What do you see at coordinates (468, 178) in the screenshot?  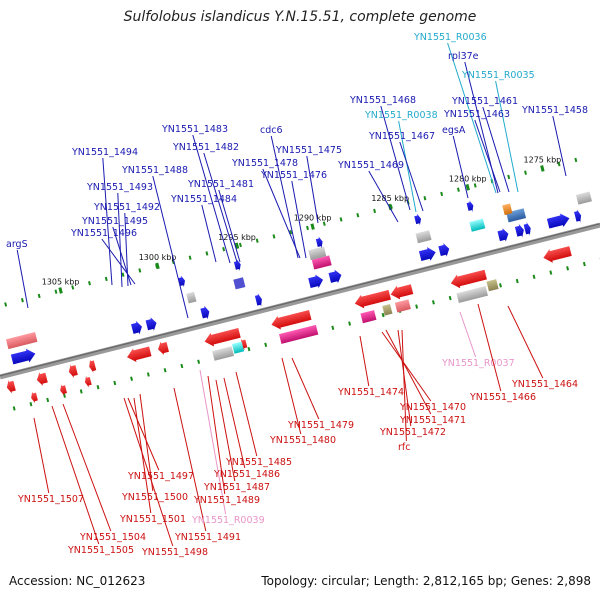 I see `scale-tick-label: 1280 kbp` at bounding box center [468, 178].